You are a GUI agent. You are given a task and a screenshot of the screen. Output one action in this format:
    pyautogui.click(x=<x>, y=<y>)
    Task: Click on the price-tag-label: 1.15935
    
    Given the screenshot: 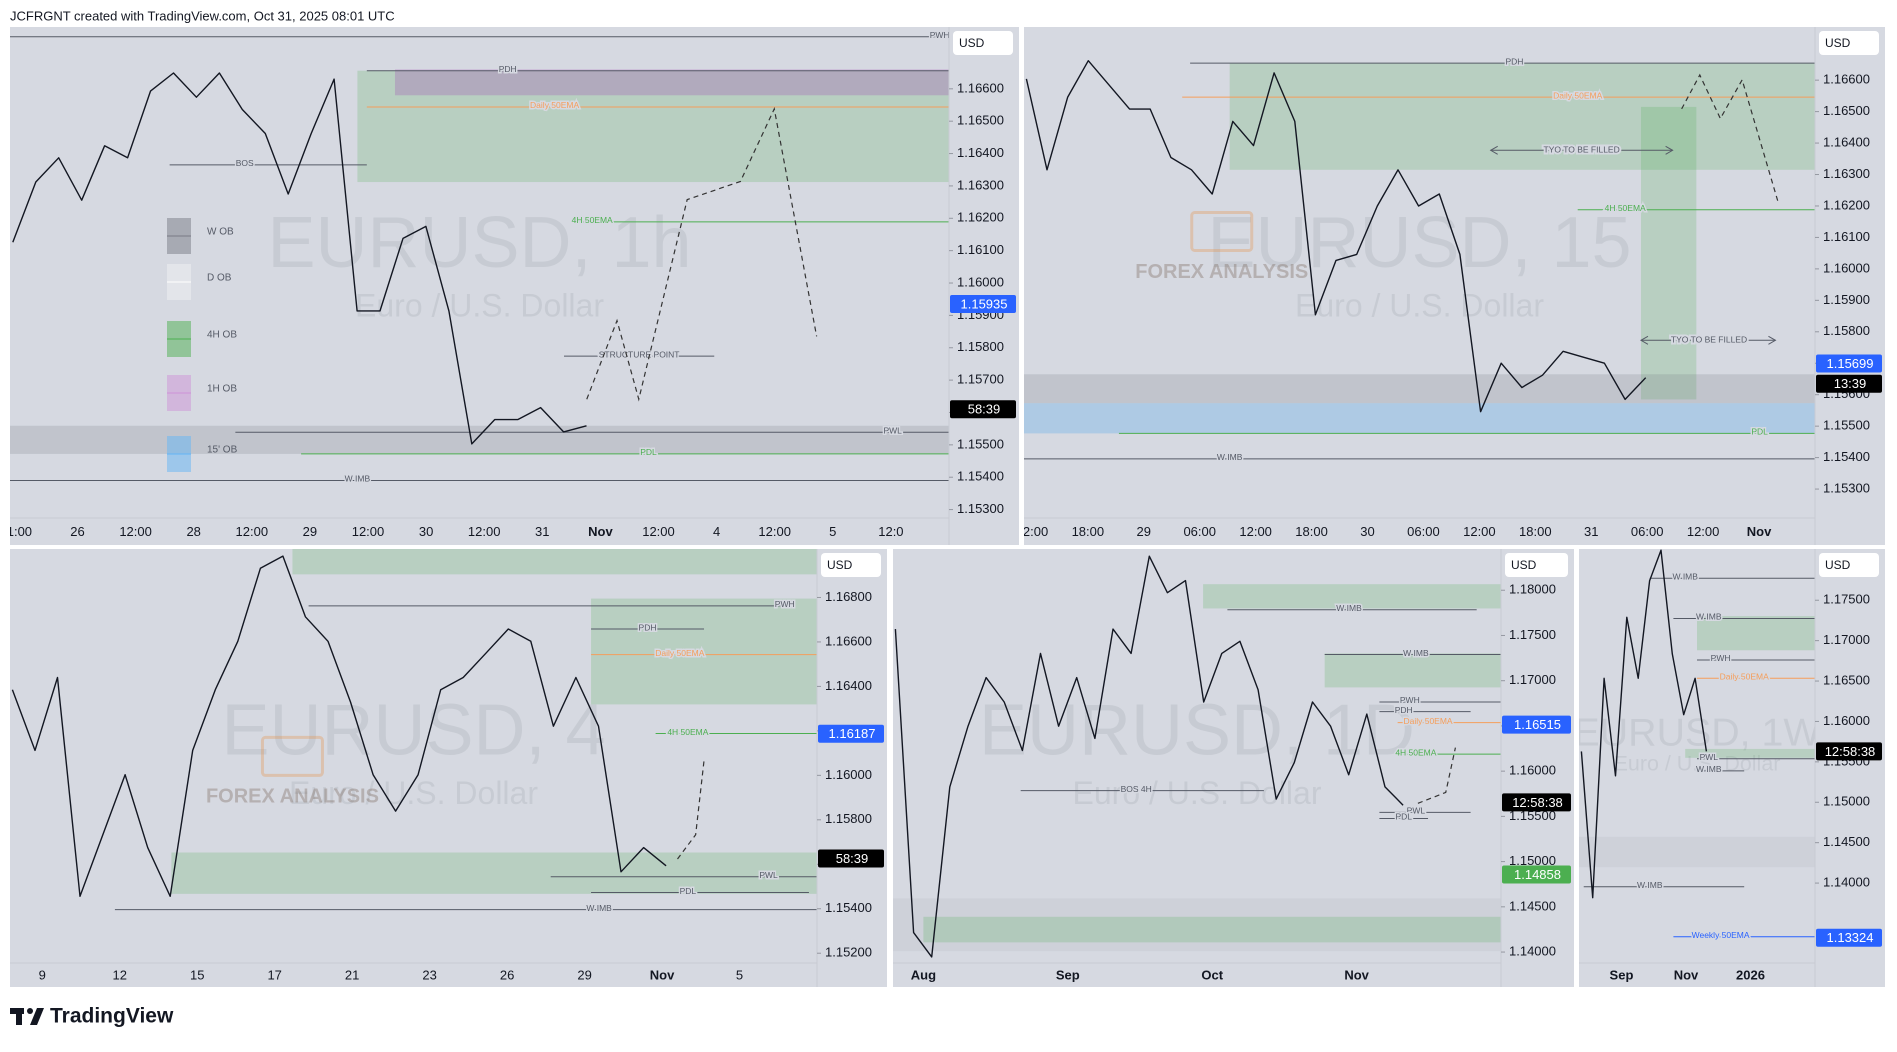 What is the action you would take?
    pyautogui.click(x=984, y=303)
    